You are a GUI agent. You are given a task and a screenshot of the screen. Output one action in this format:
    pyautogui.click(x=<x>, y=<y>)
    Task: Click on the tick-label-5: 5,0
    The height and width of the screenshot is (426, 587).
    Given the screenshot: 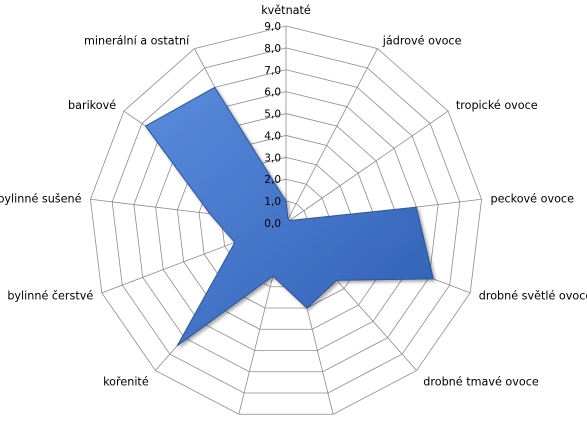 What is the action you would take?
    pyautogui.click(x=272, y=115)
    